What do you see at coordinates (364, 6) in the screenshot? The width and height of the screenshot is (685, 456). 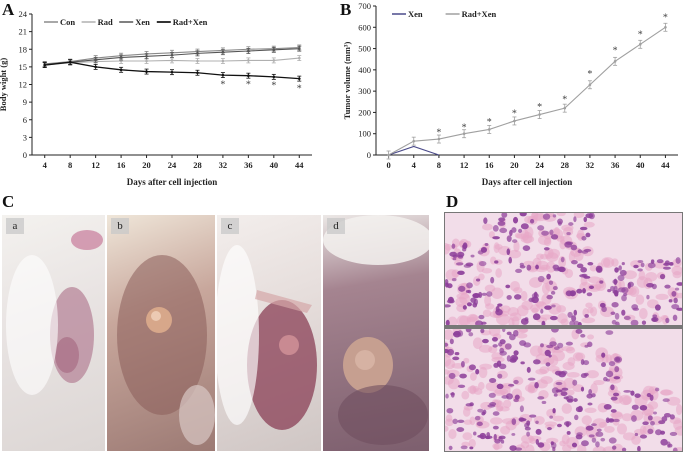 I see `y-tick-label: 700` at bounding box center [364, 6].